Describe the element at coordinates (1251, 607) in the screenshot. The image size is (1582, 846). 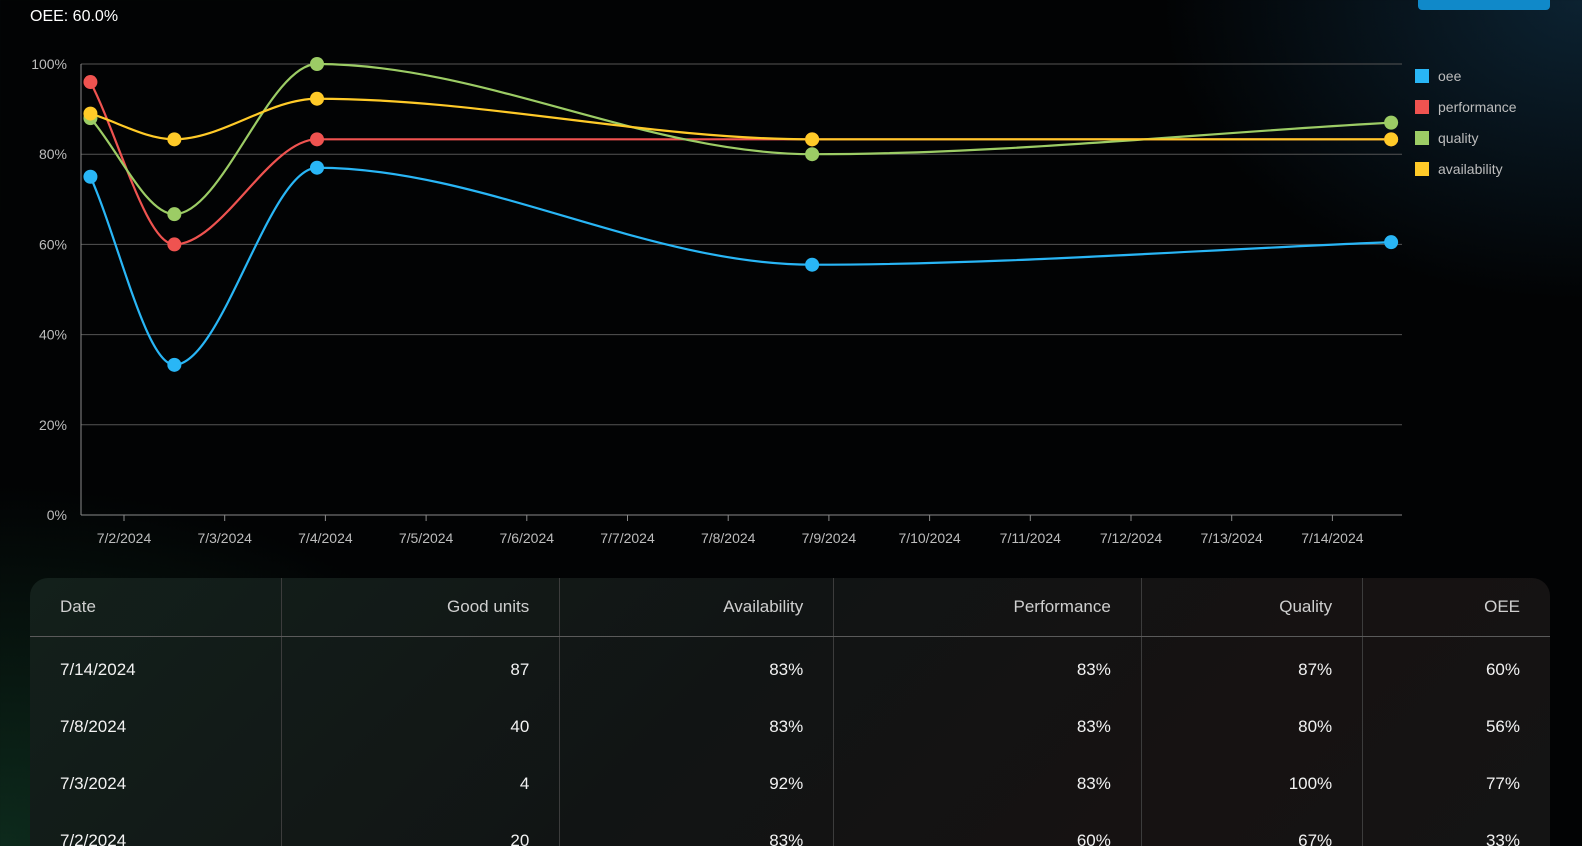
I see `column-header-quality: Quality` at that location.